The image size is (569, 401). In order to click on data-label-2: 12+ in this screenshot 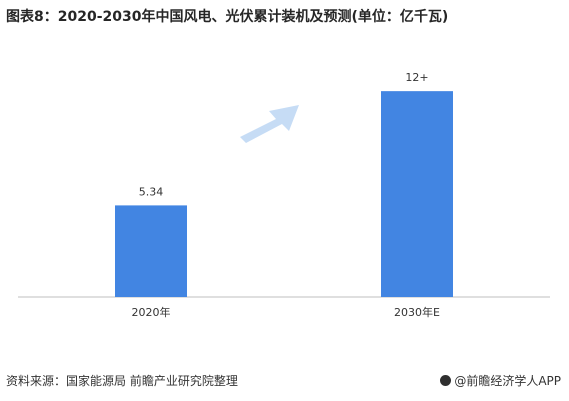, I will do `click(416, 77)`.